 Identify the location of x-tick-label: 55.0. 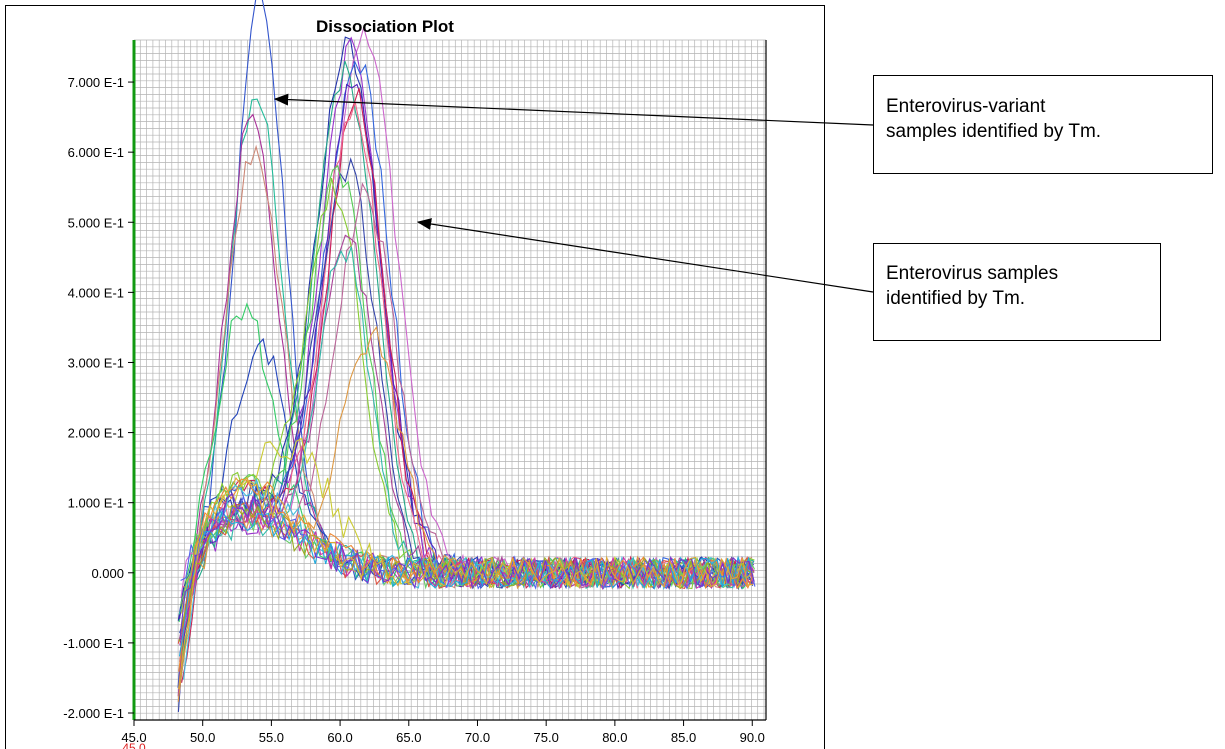
(271, 737).